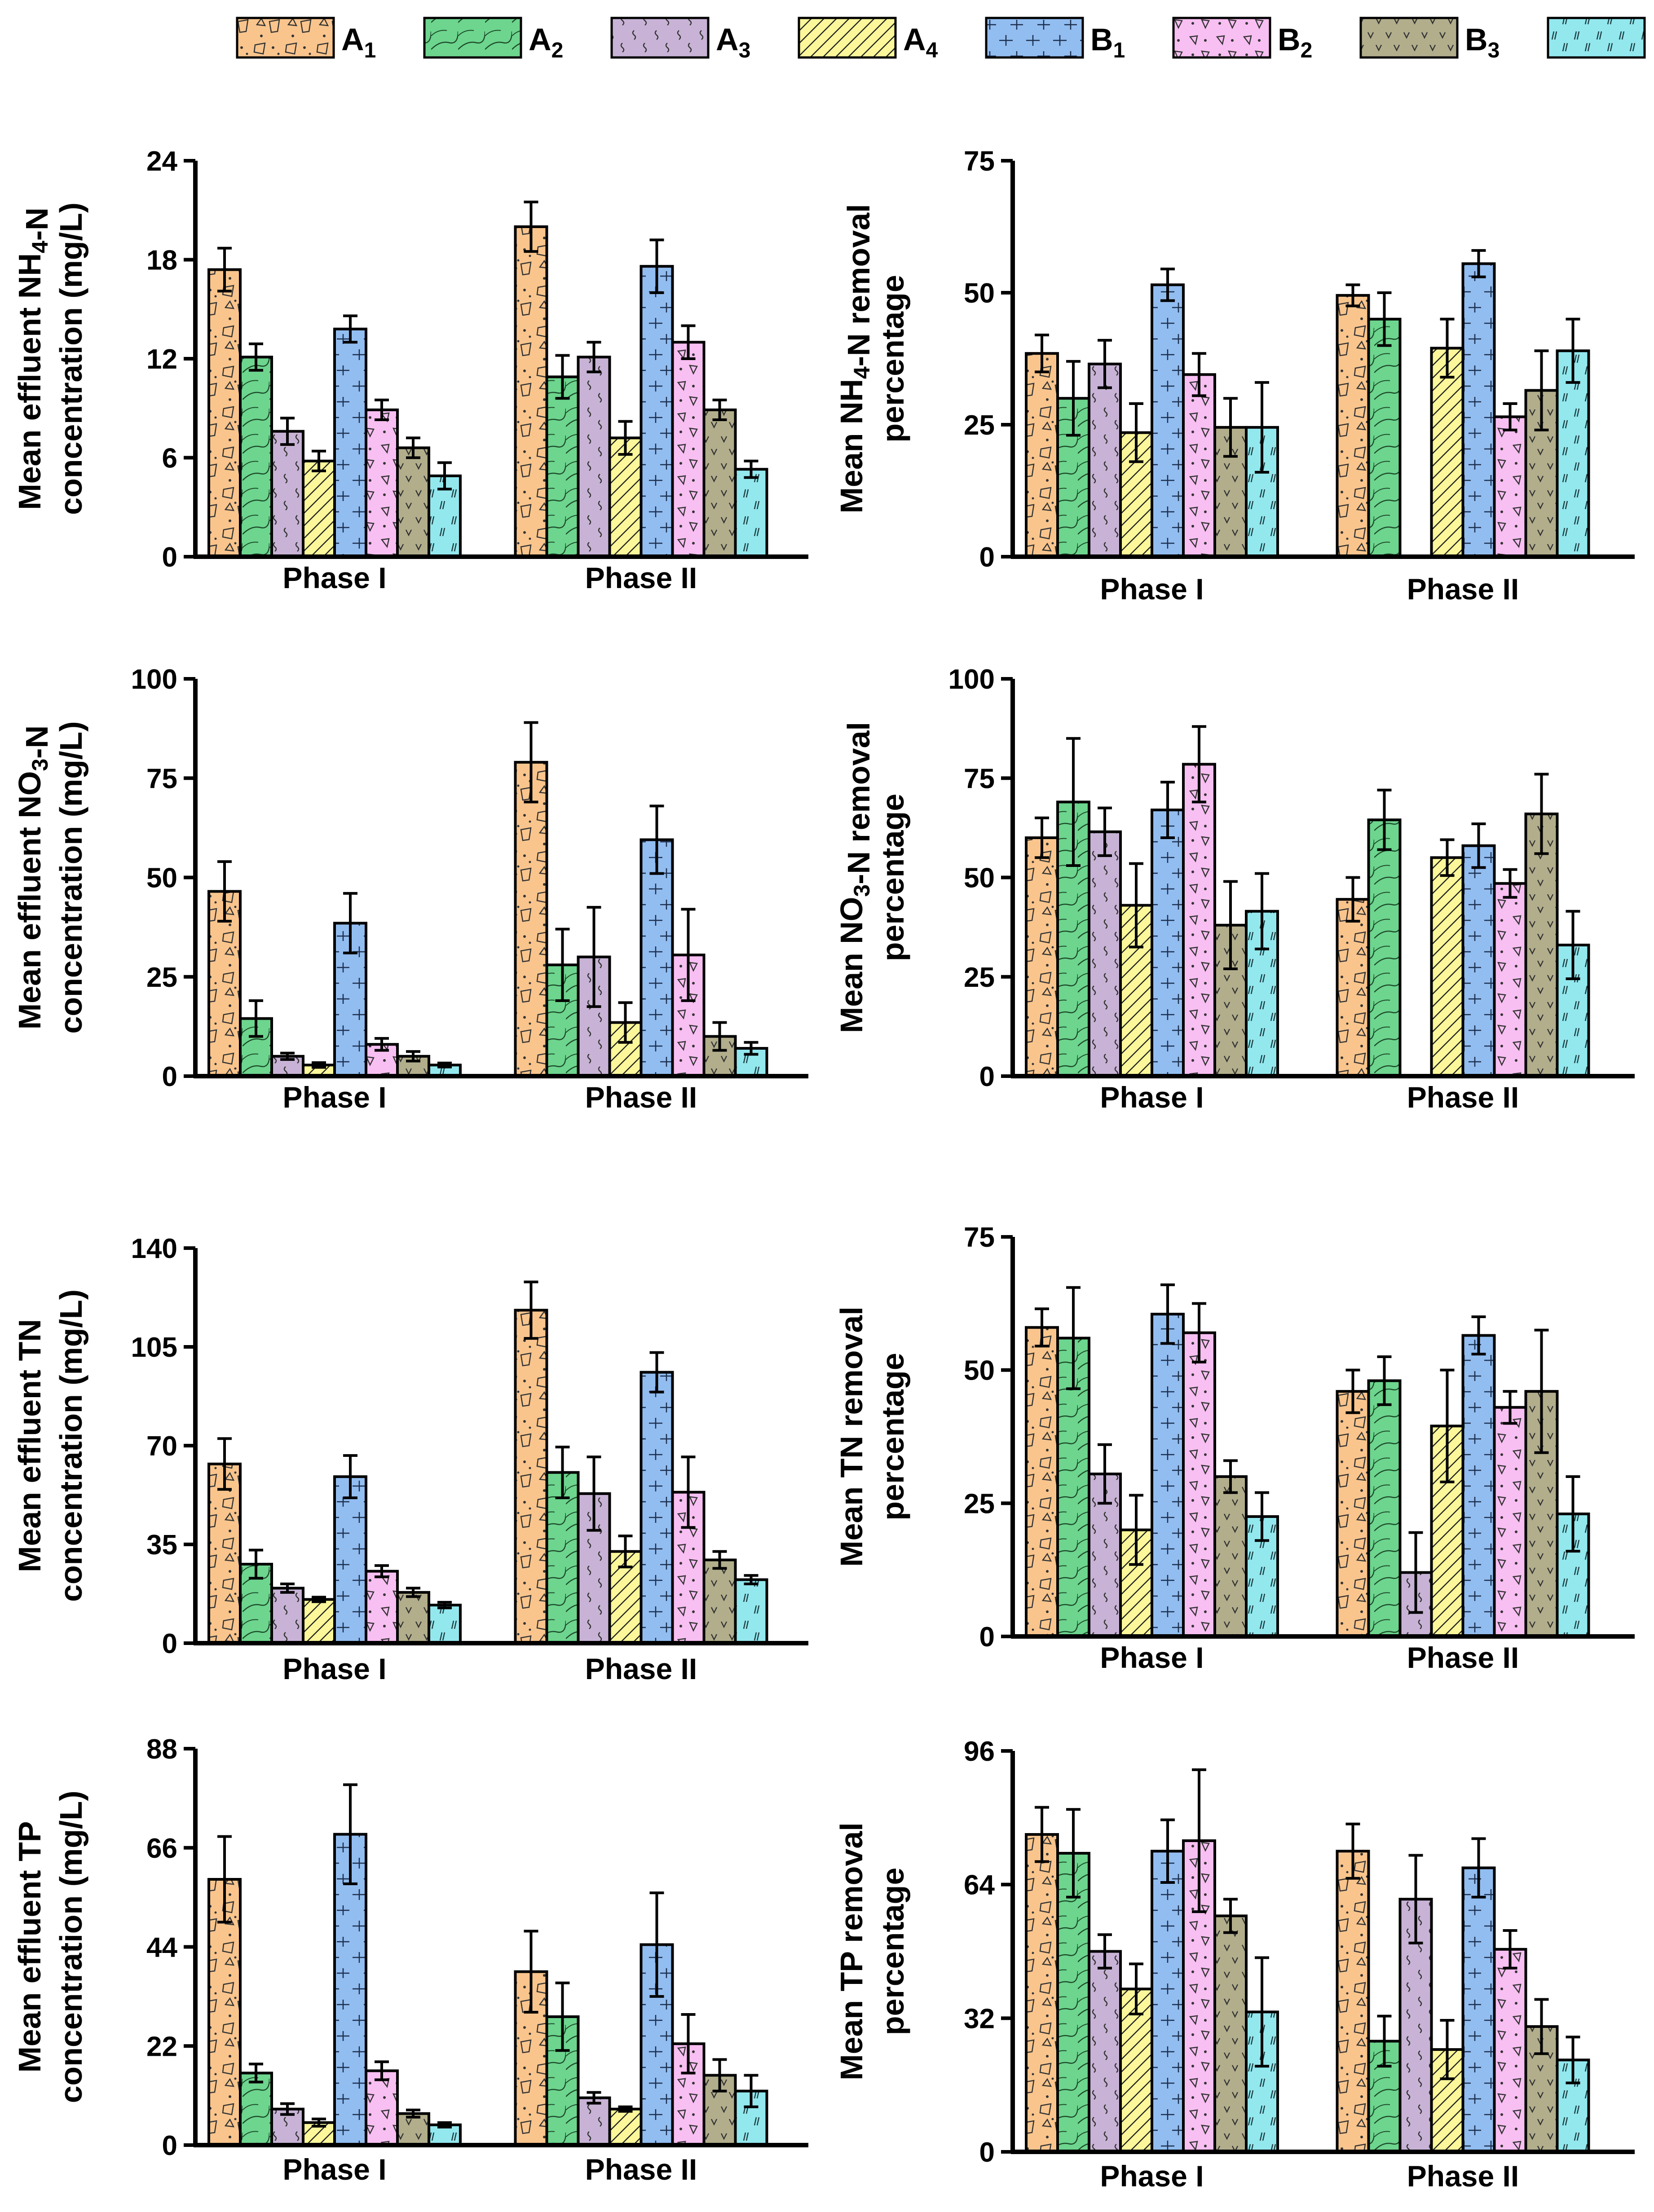  I want to click on y-axis-label-line: Mean effluent NH4-N, so click(33, 358).